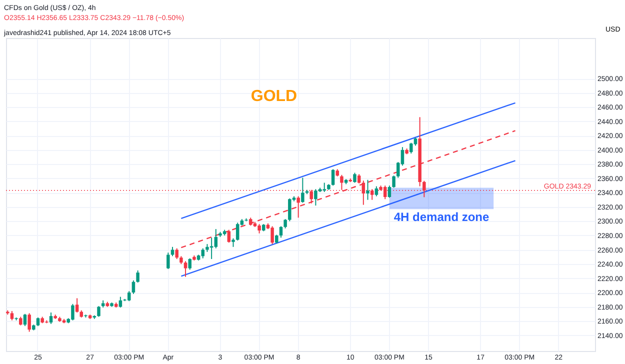 Image resolution: width=625 pixels, height=364 pixels. Describe the element at coordinates (274, 96) in the screenshot. I see `annotation: GOLD` at that location.